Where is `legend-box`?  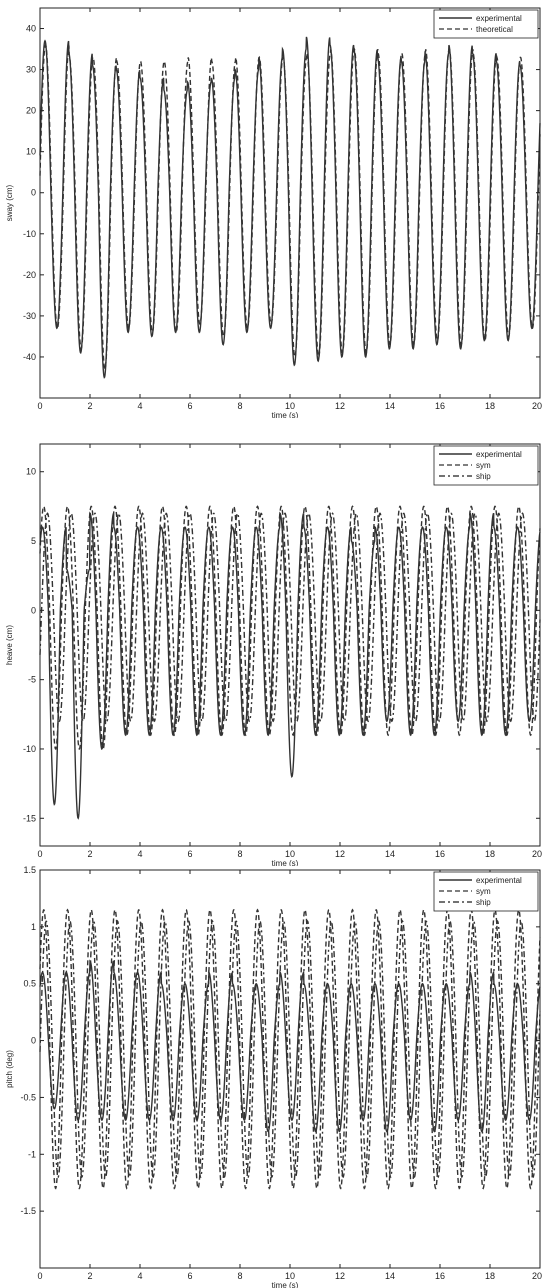 legend-box is located at coordinates (486, 24).